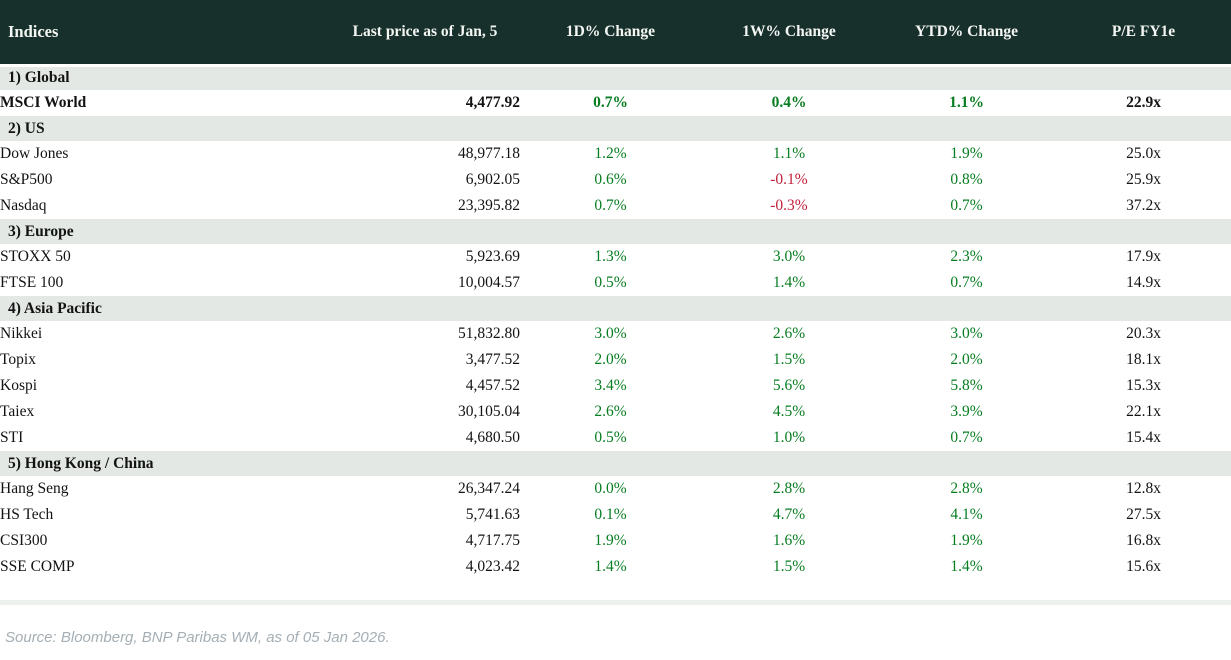 The height and width of the screenshot is (660, 1231). What do you see at coordinates (1143, 33) in the screenshot?
I see `column-header-pe-fy1e: P/E FY1e` at bounding box center [1143, 33].